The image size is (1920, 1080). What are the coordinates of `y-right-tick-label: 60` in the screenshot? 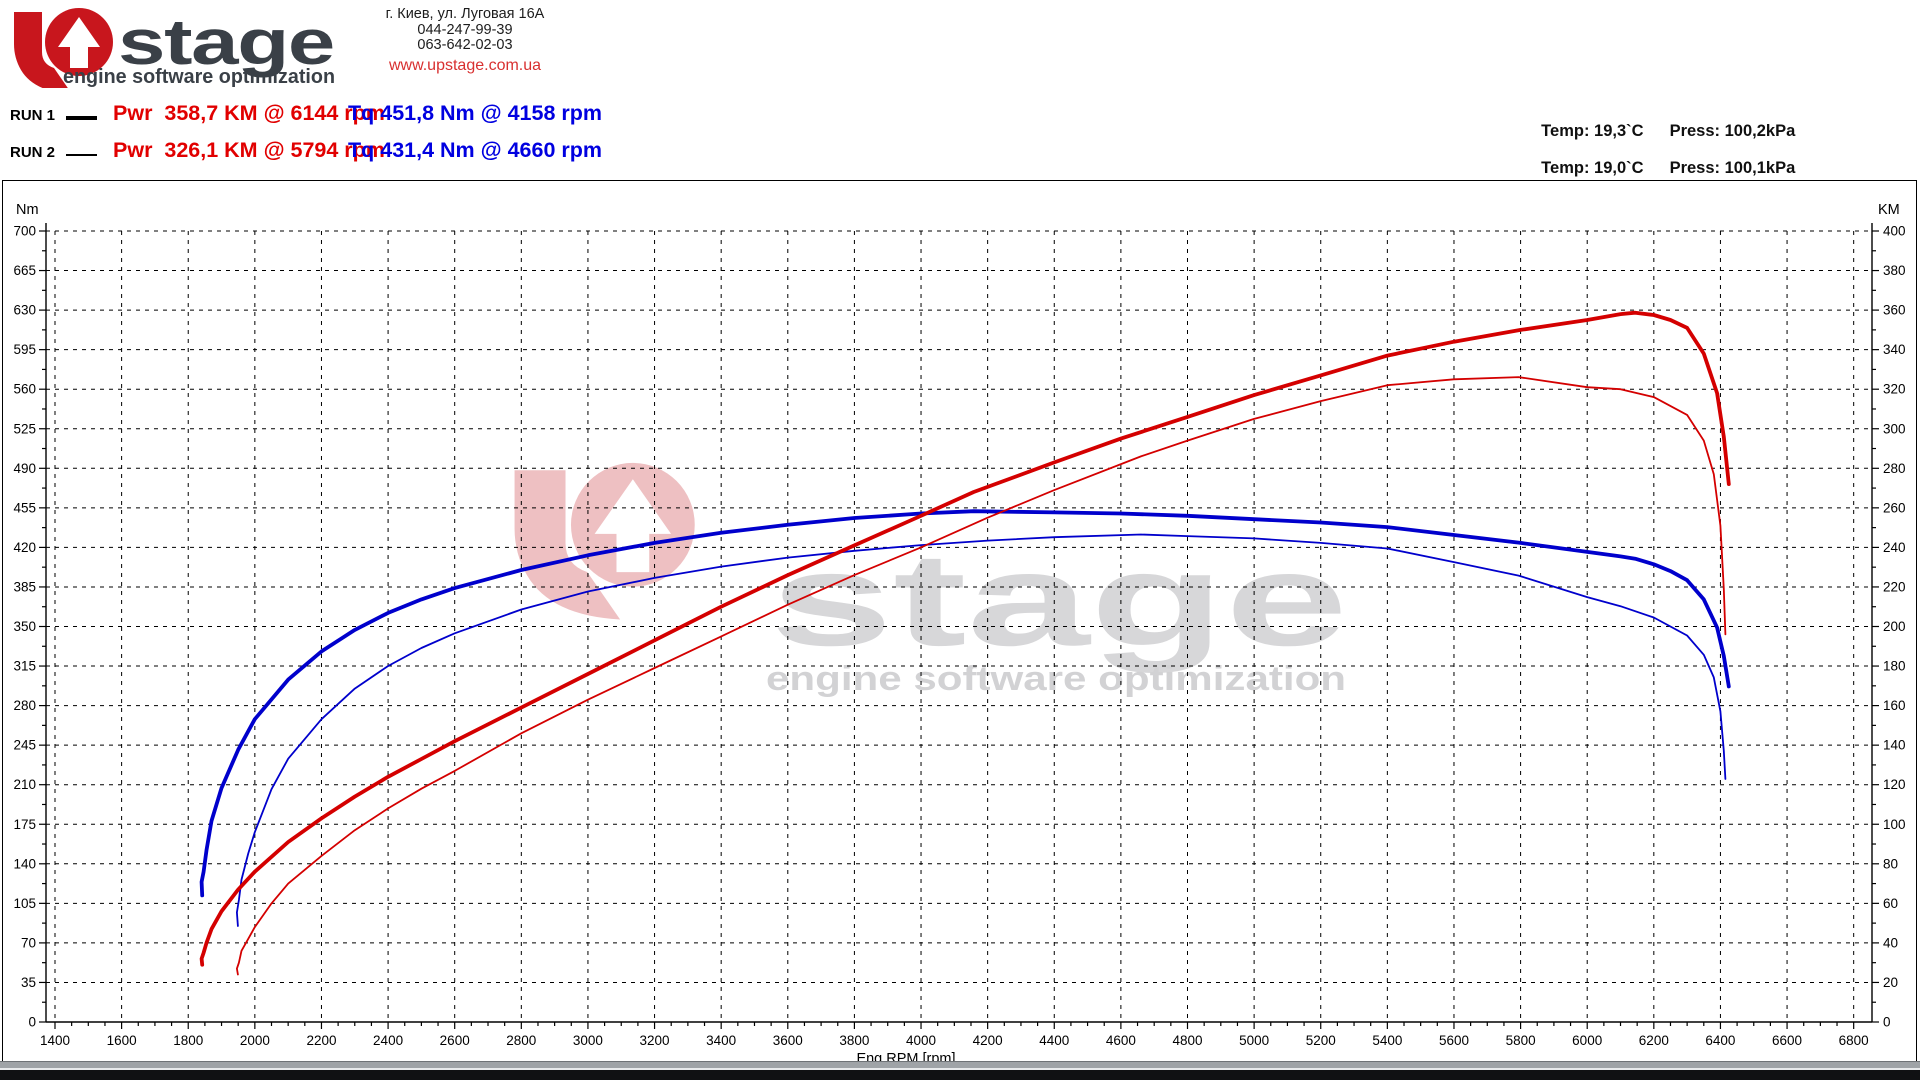 It's located at (1890, 903).